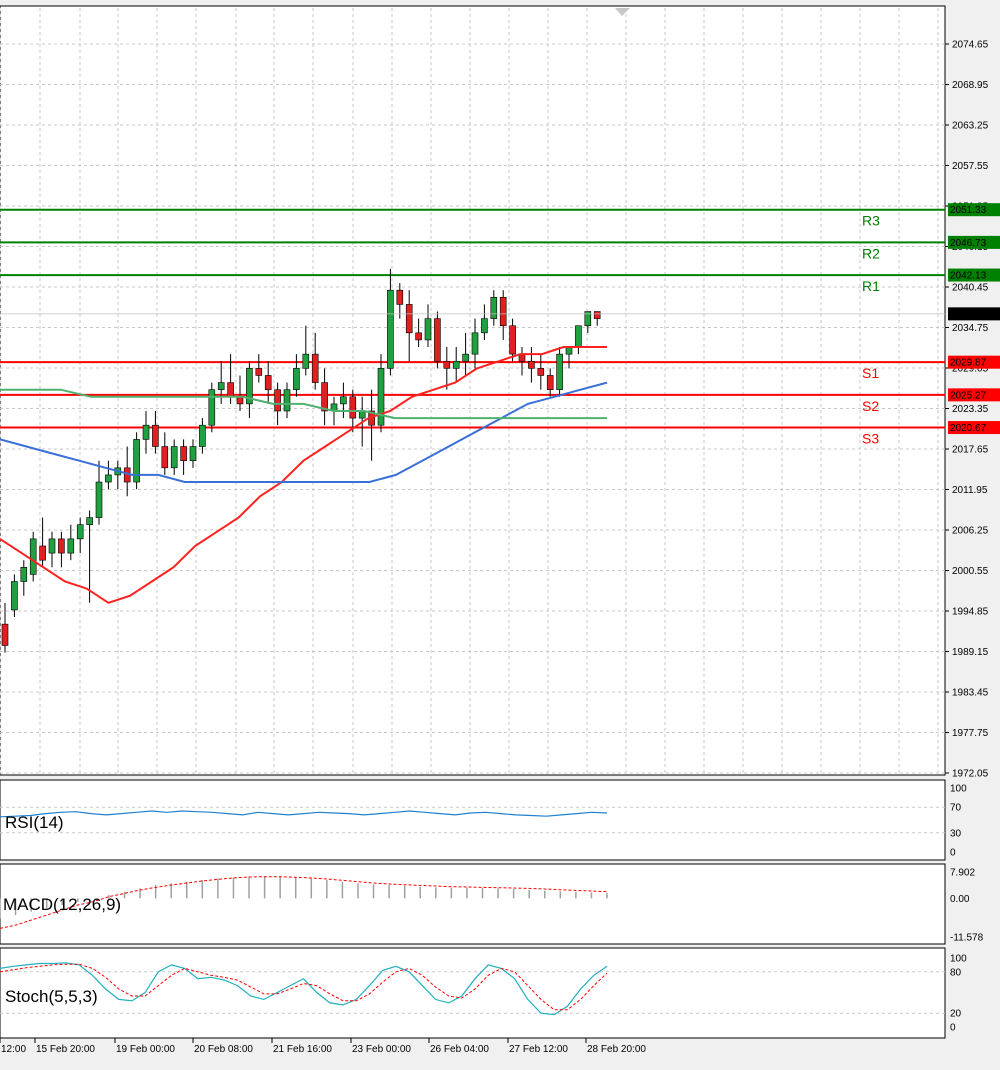 This screenshot has height=1070, width=1000. What do you see at coordinates (956, 833) in the screenshot?
I see `rsi-tick-label: 30` at bounding box center [956, 833].